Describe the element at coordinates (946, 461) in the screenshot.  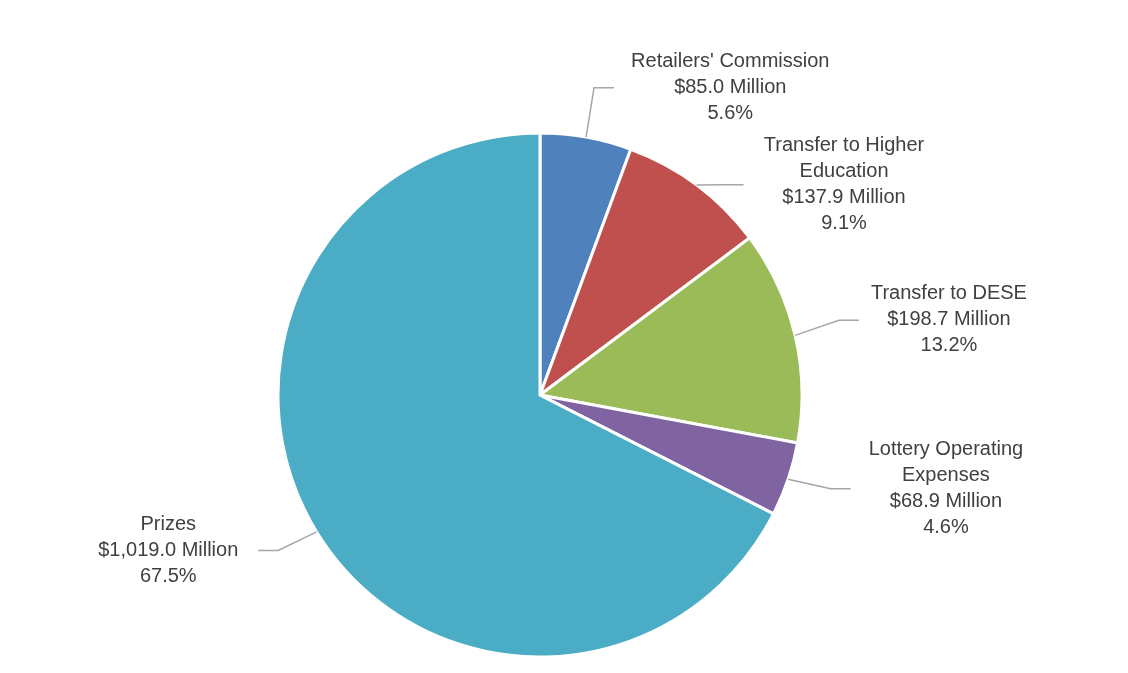
I see `slice-label: Lottery Operating Expenses` at that location.